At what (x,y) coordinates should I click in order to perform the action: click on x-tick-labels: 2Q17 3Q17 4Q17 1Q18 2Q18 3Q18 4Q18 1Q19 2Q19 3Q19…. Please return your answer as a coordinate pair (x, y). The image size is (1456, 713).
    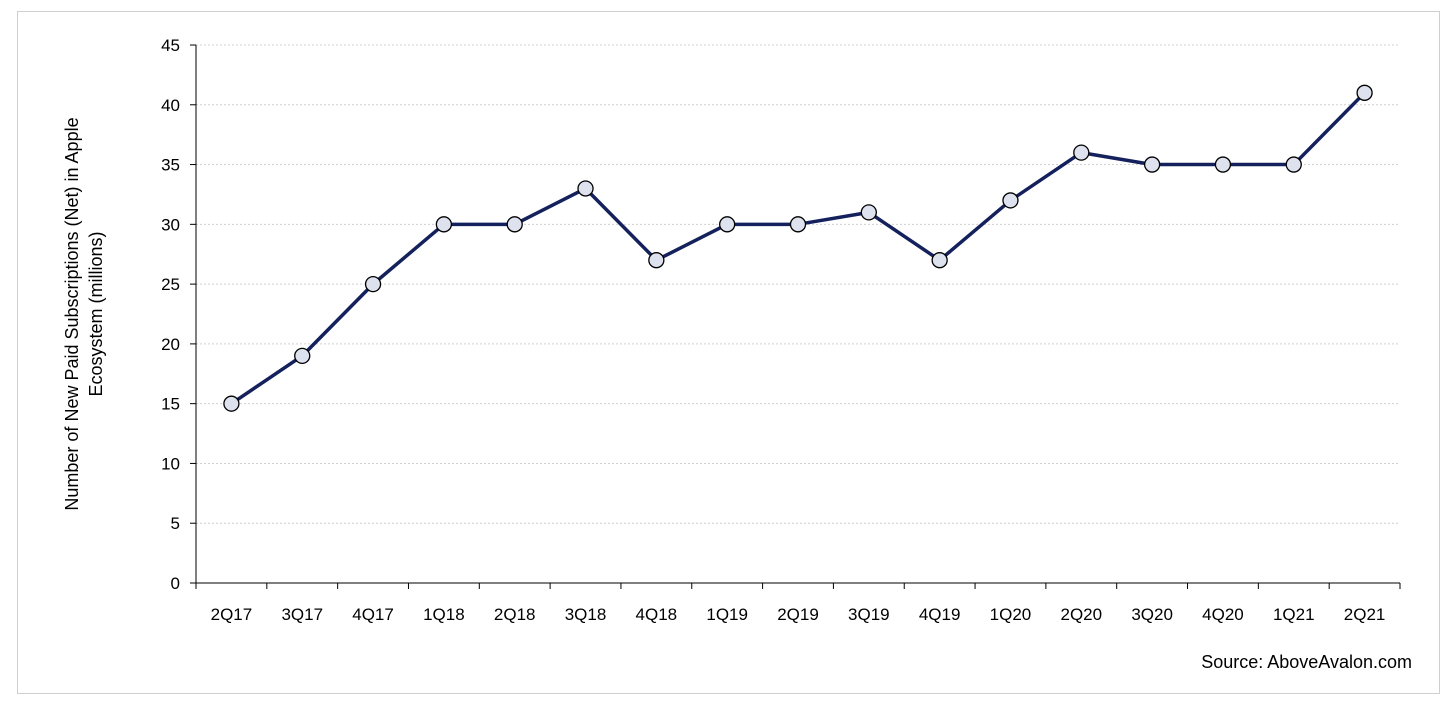
    Looking at the image, I should click on (798, 614).